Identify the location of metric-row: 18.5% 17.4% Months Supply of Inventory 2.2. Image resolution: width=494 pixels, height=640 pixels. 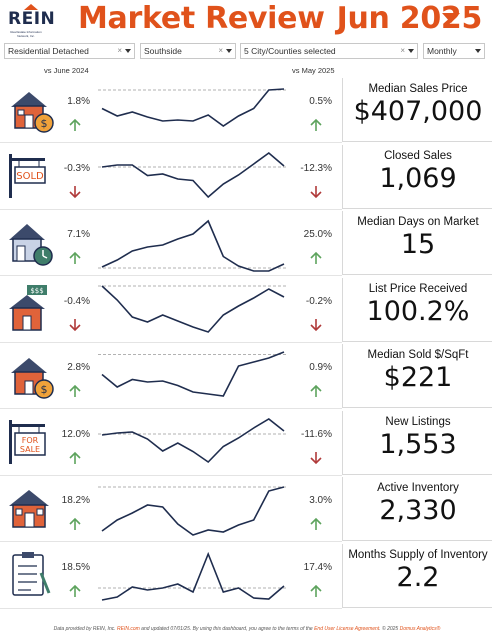
(247, 576).